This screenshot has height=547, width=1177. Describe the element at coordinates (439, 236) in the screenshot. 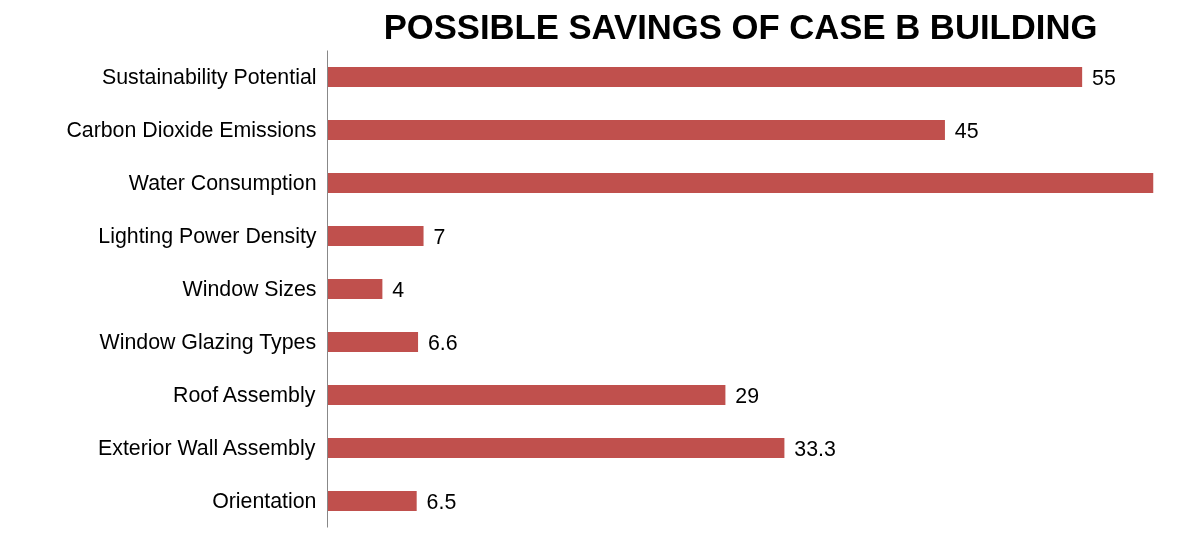

I see `data-label: 7` at that location.